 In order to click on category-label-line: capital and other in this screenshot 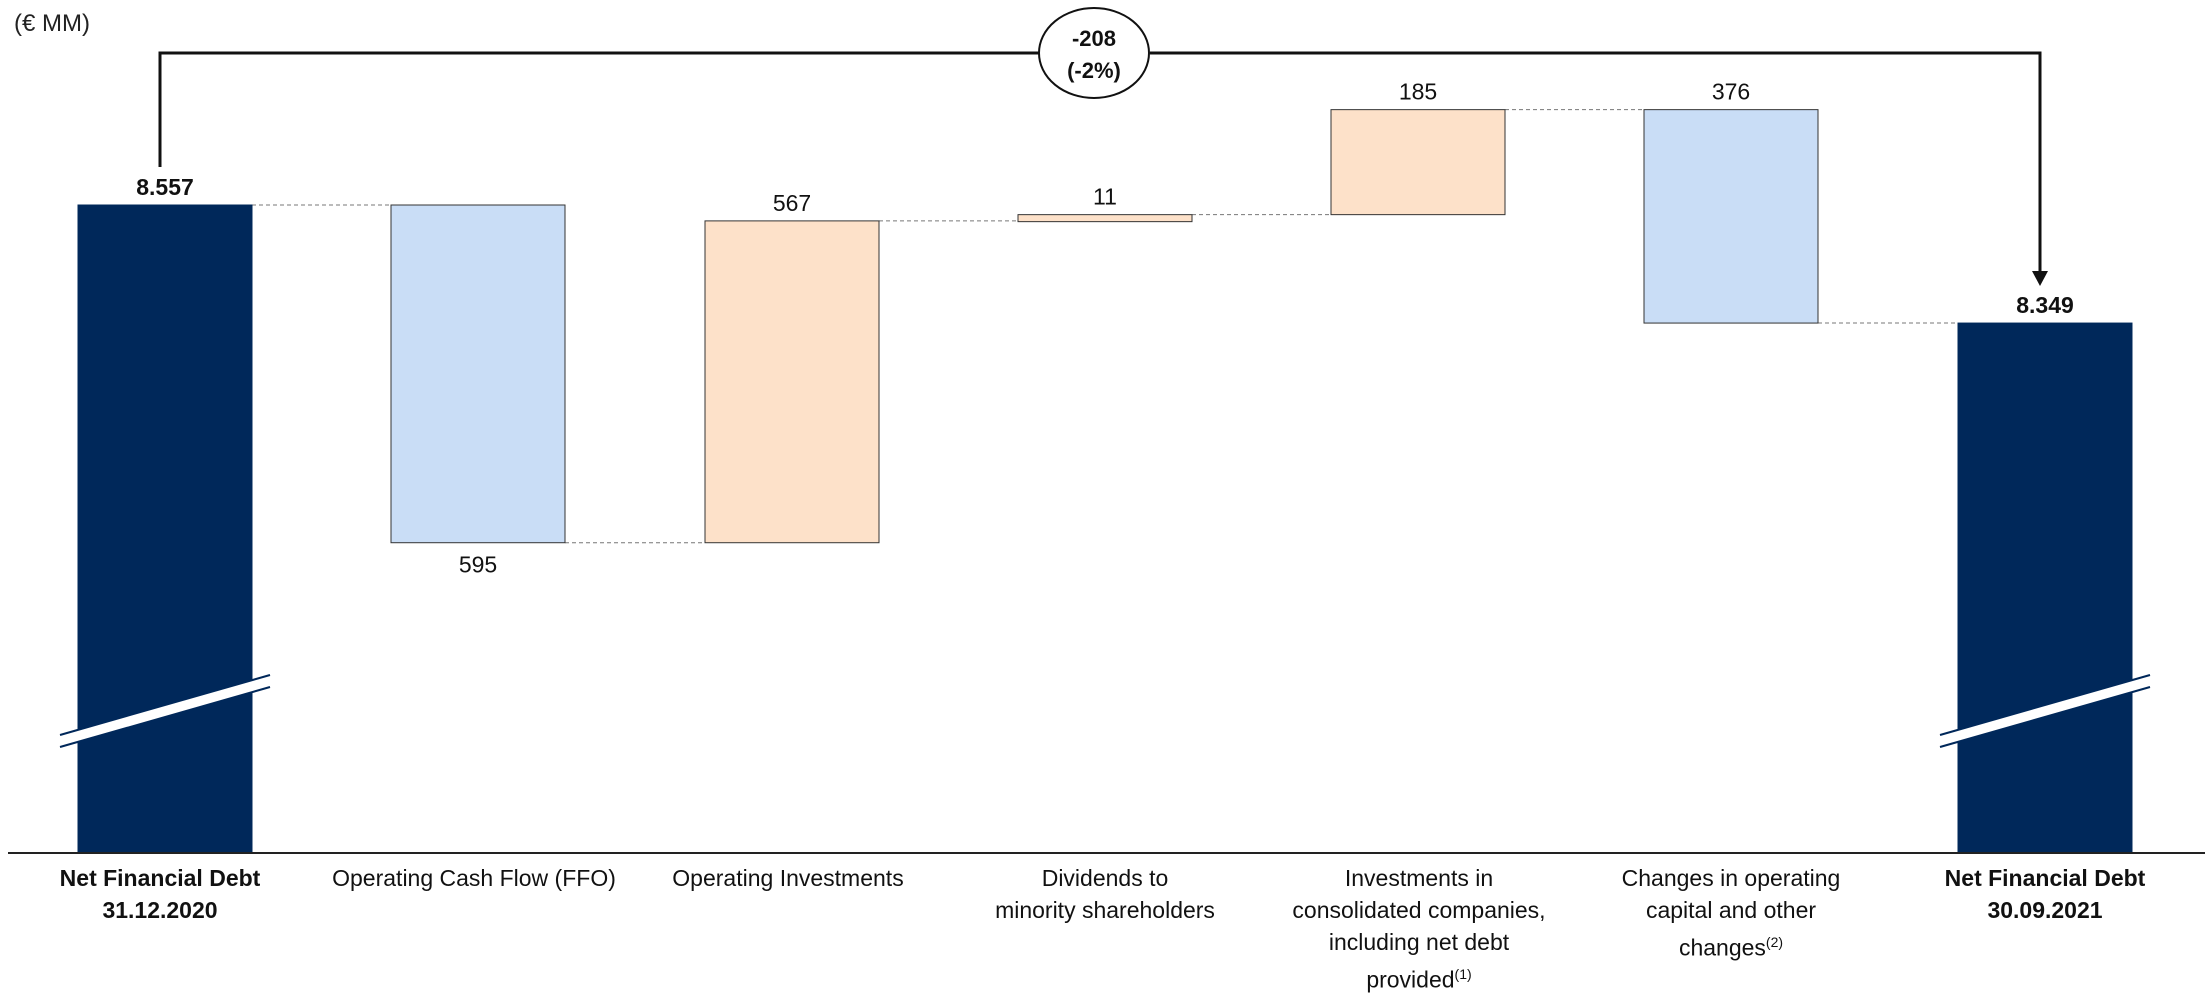, I will do `click(1731, 910)`.